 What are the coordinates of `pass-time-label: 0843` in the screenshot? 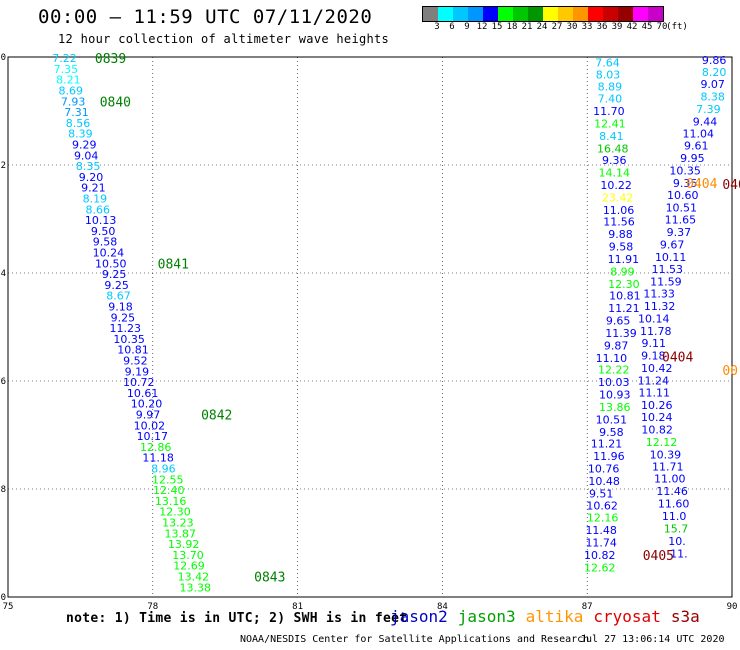 It's located at (269, 577).